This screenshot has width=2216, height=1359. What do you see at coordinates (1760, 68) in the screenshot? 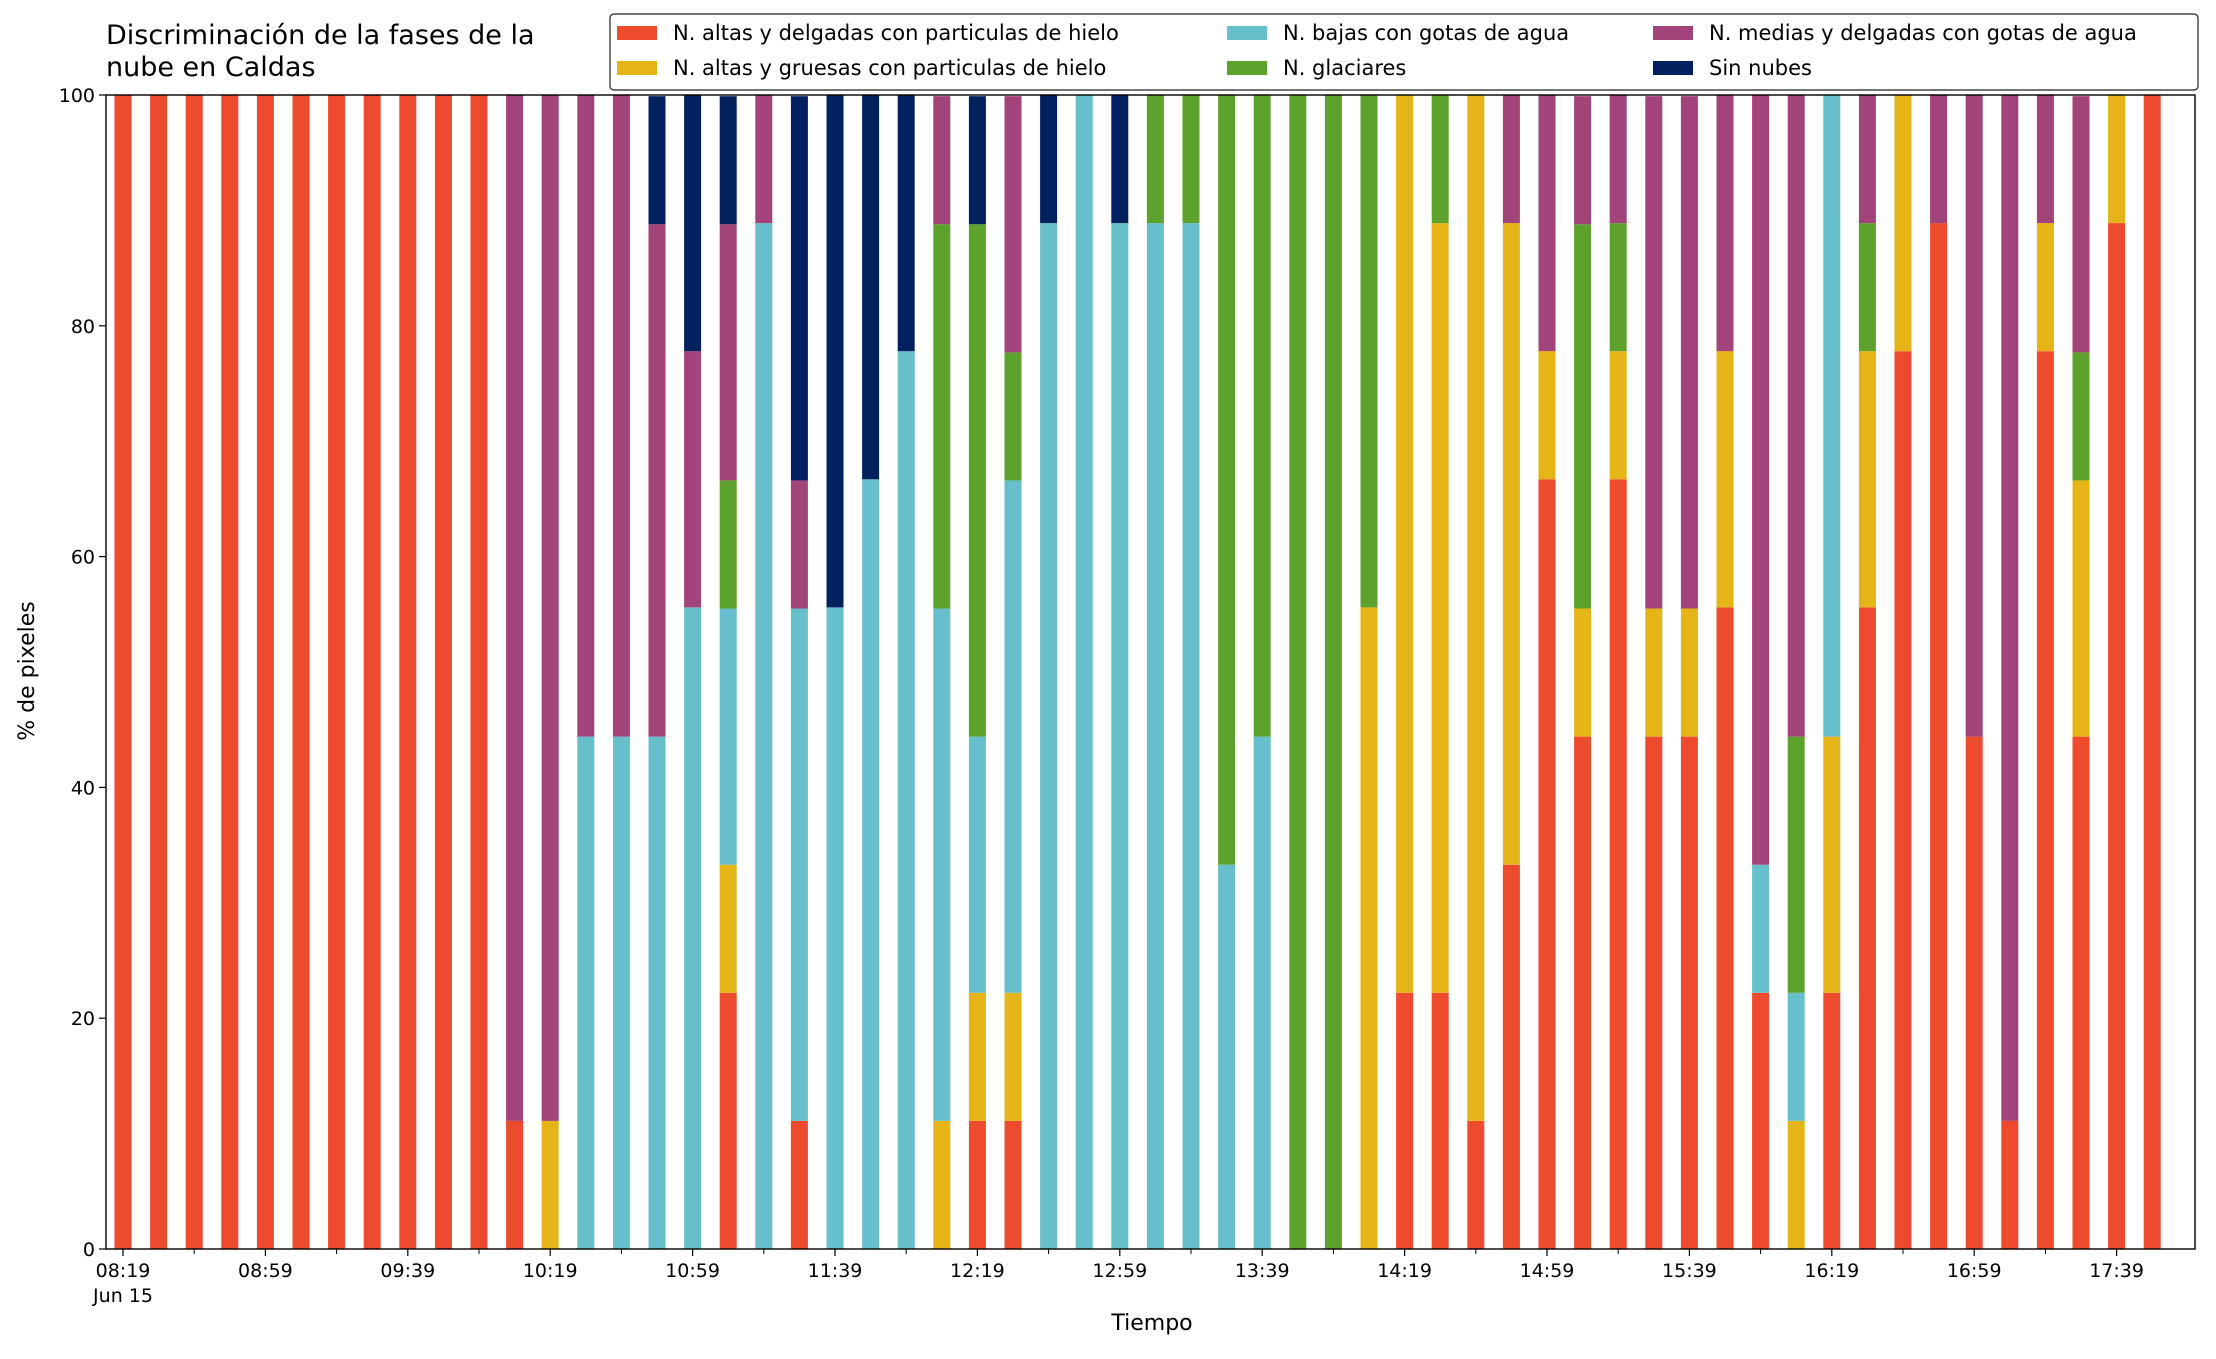
I see `legend-label: Sin nubes` at bounding box center [1760, 68].